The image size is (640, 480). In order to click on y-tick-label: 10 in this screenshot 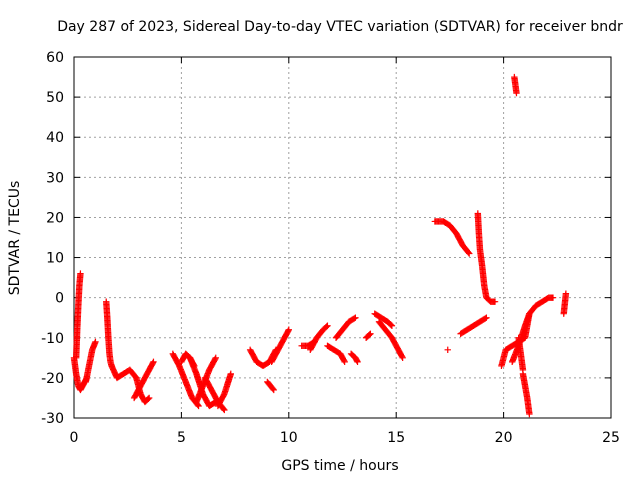, I will do `click(55, 259)`.